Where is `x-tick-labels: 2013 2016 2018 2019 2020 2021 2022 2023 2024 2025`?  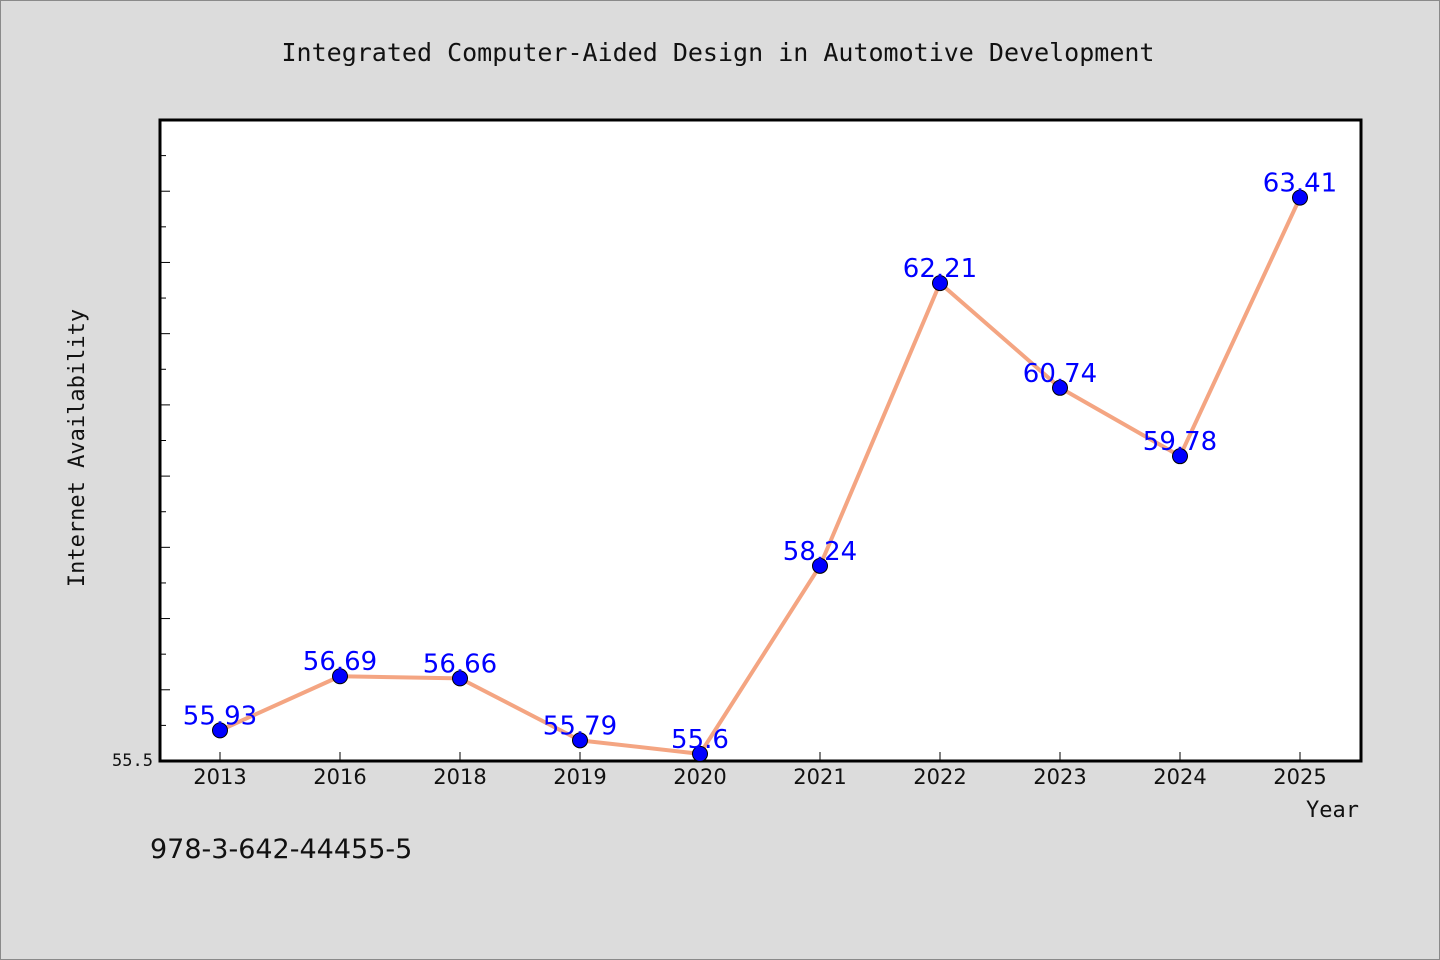 x-tick-labels: 2013 2016 2018 2019 2020 2021 2022 2023 2024 2025 is located at coordinates (759, 777).